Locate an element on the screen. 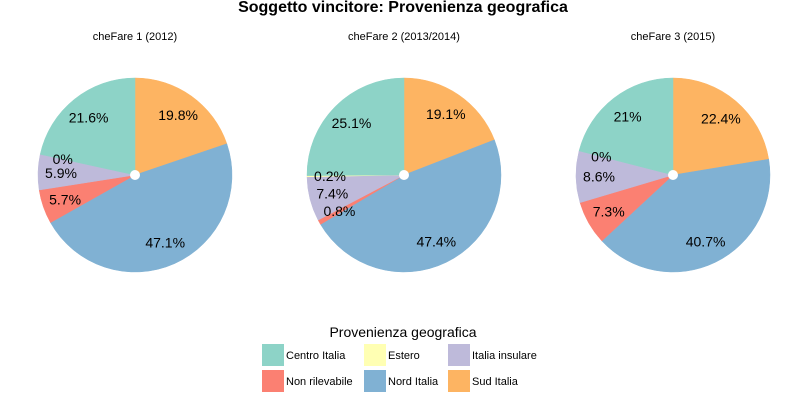 The width and height of the screenshot is (804, 400). legend-item-italia-insulare: Italia insulare is located at coordinates (492, 355).